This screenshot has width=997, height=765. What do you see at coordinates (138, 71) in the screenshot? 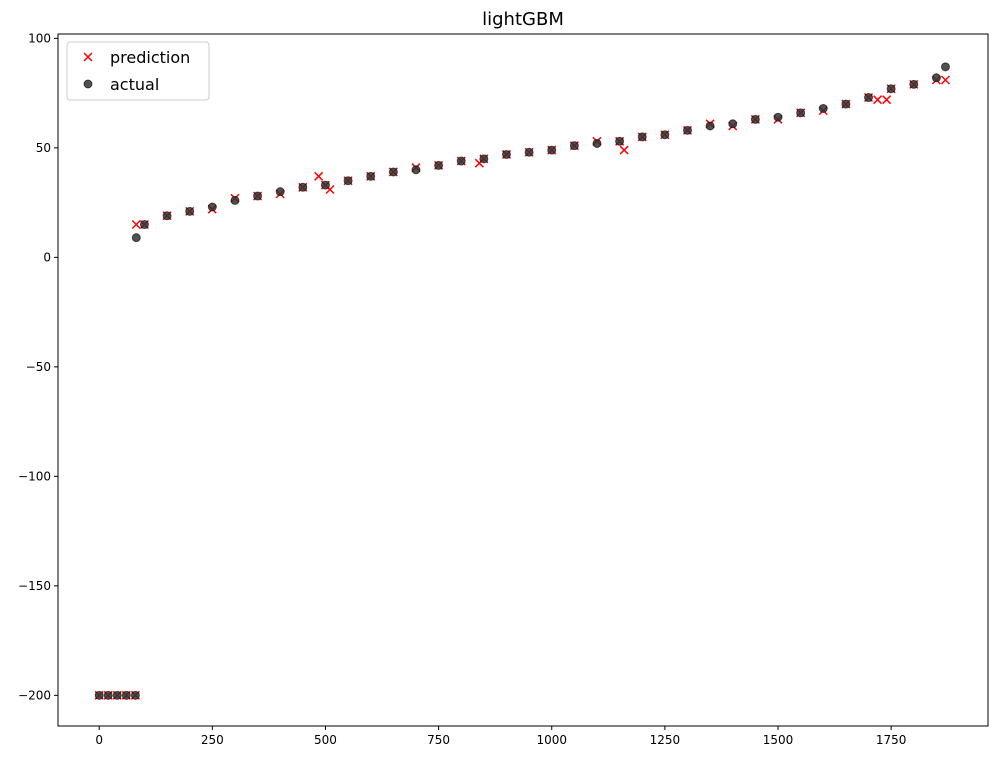
I see `legend-box` at bounding box center [138, 71].